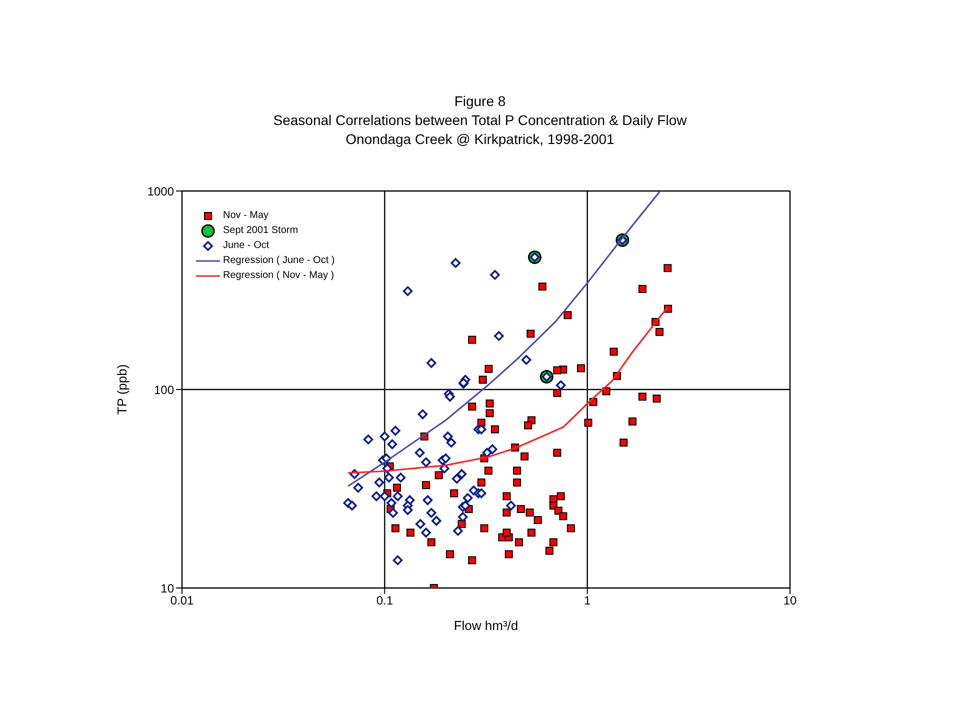  Describe the element at coordinates (122, 389) in the screenshot. I see `y-axis-title: TP (ppb)` at that location.